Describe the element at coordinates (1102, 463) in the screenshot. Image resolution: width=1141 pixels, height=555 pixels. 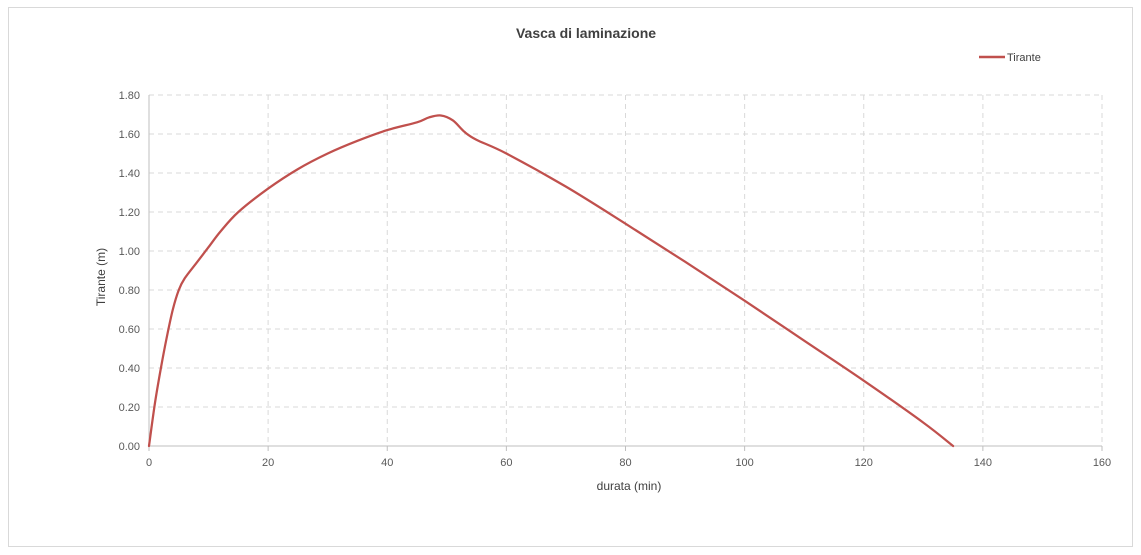
I see `x-tick-label: 160` at that location.